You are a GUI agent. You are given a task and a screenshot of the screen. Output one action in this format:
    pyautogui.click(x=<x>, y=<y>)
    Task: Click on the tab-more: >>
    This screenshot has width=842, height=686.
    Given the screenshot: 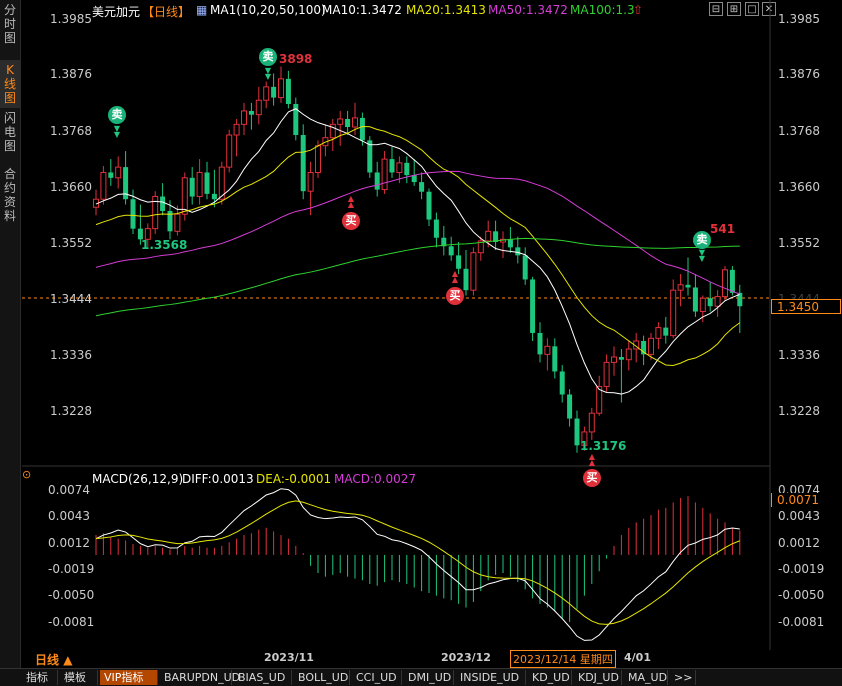 What is the action you would take?
    pyautogui.click(x=683, y=677)
    